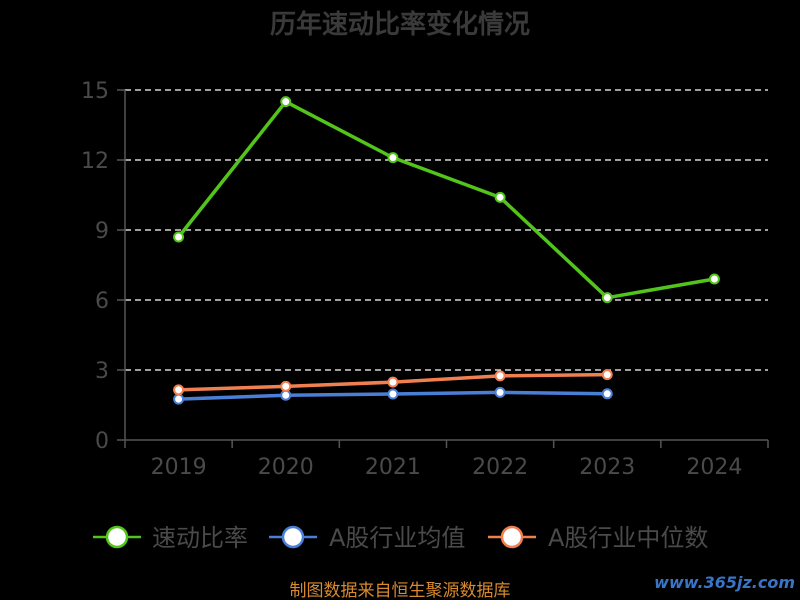 Image resolution: width=800 pixels, height=600 pixels. I want to click on x-tick-label: 2024, so click(714, 467).